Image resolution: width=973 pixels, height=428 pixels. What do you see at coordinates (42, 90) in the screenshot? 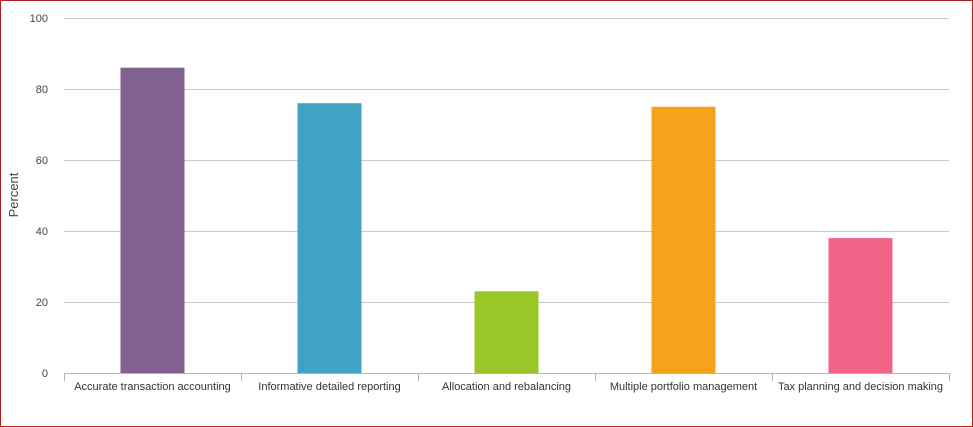
I see `y-tick-label: 80` at bounding box center [42, 90].